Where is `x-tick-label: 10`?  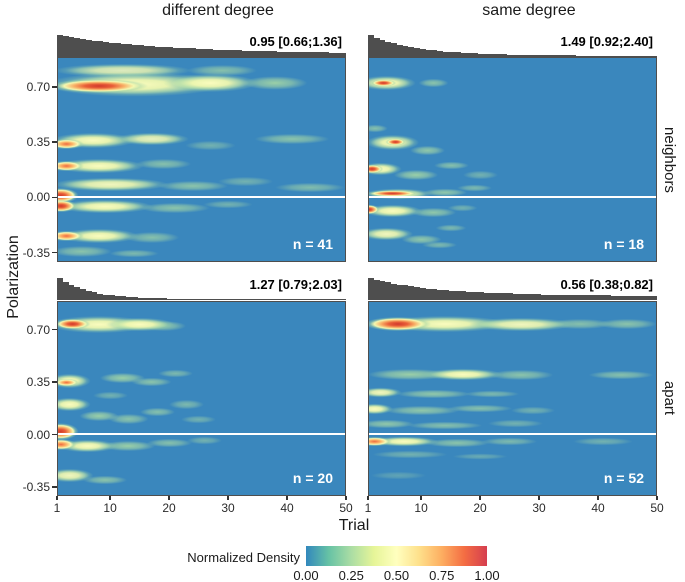
x-tick-label: 10 is located at coordinates (110, 508).